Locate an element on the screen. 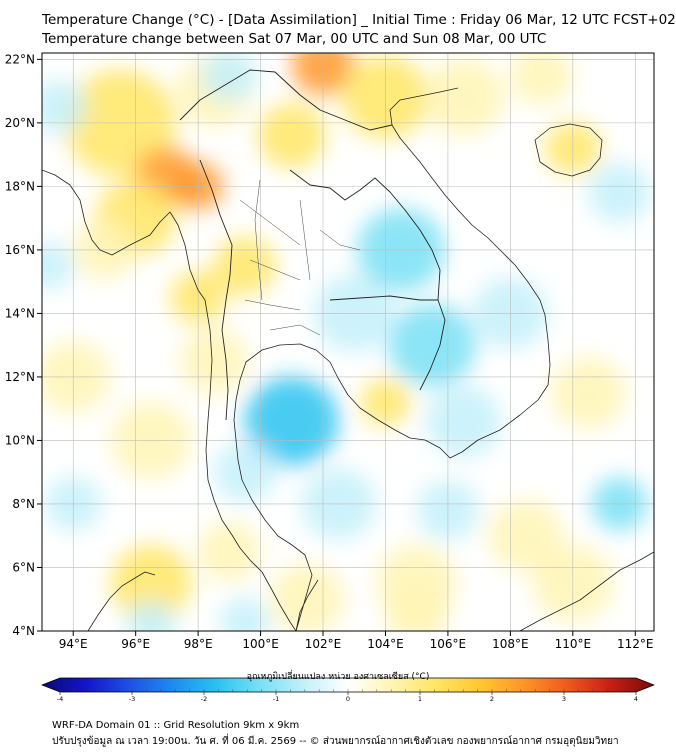  colorbar-tick-label: 3 is located at coordinates (564, 699).